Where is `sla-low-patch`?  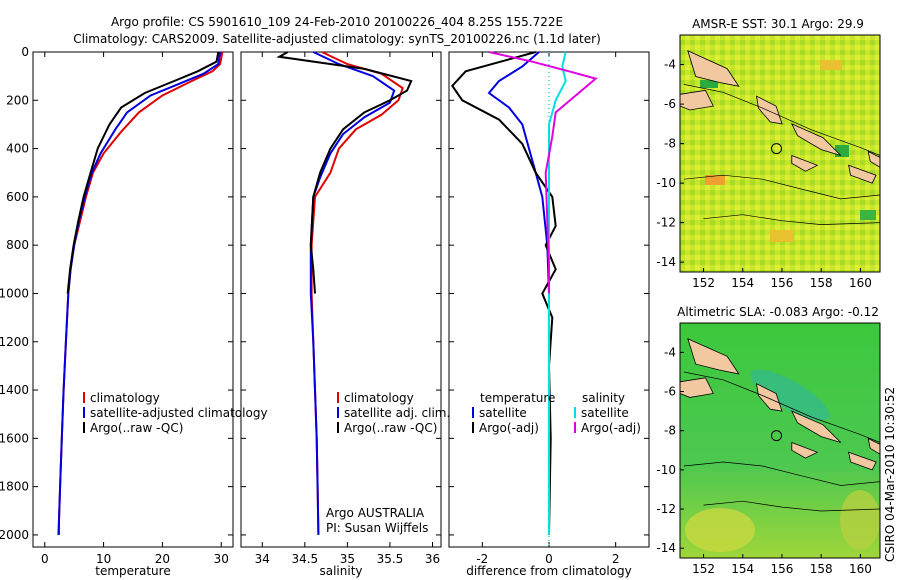 sla-low-patch is located at coordinates (790, 395).